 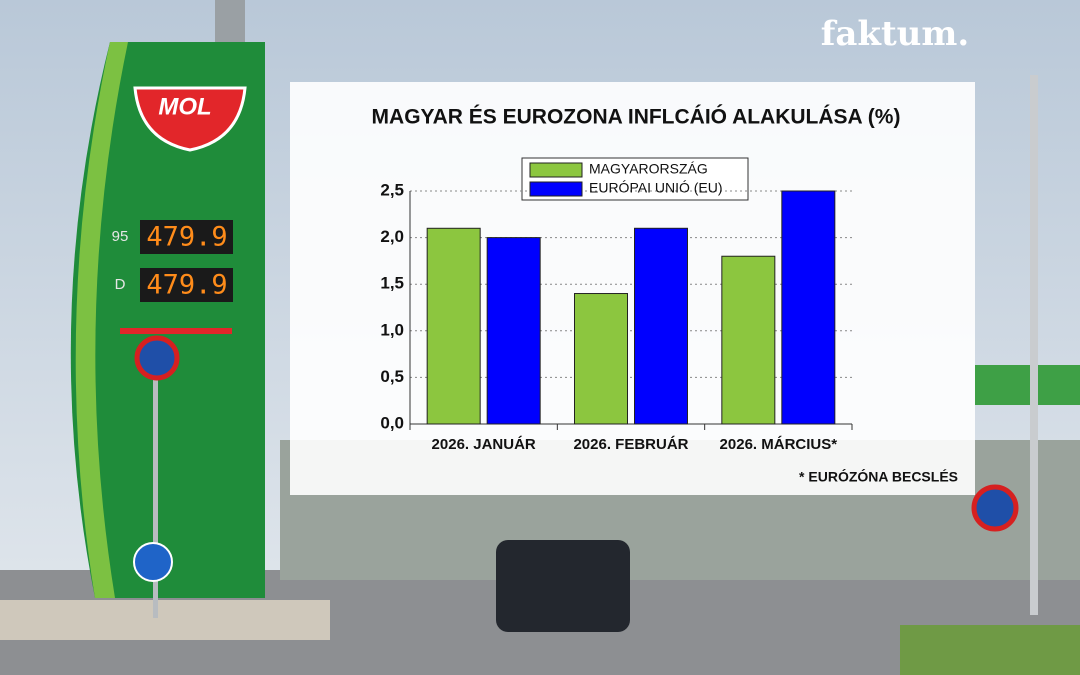 What do you see at coordinates (895, 34) in the screenshot?
I see `logo: faktum.` at bounding box center [895, 34].